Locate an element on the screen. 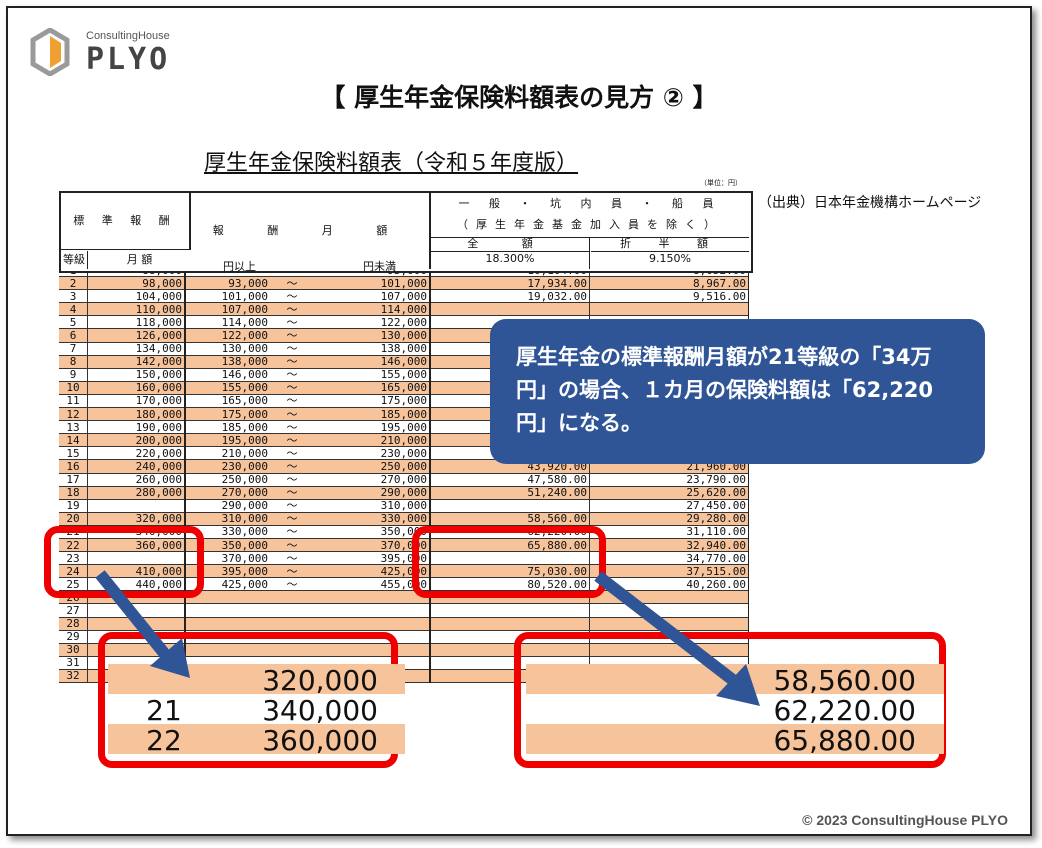 The width and height of the screenshot is (1042, 848). grade-cell: 19 is located at coordinates (73, 506).